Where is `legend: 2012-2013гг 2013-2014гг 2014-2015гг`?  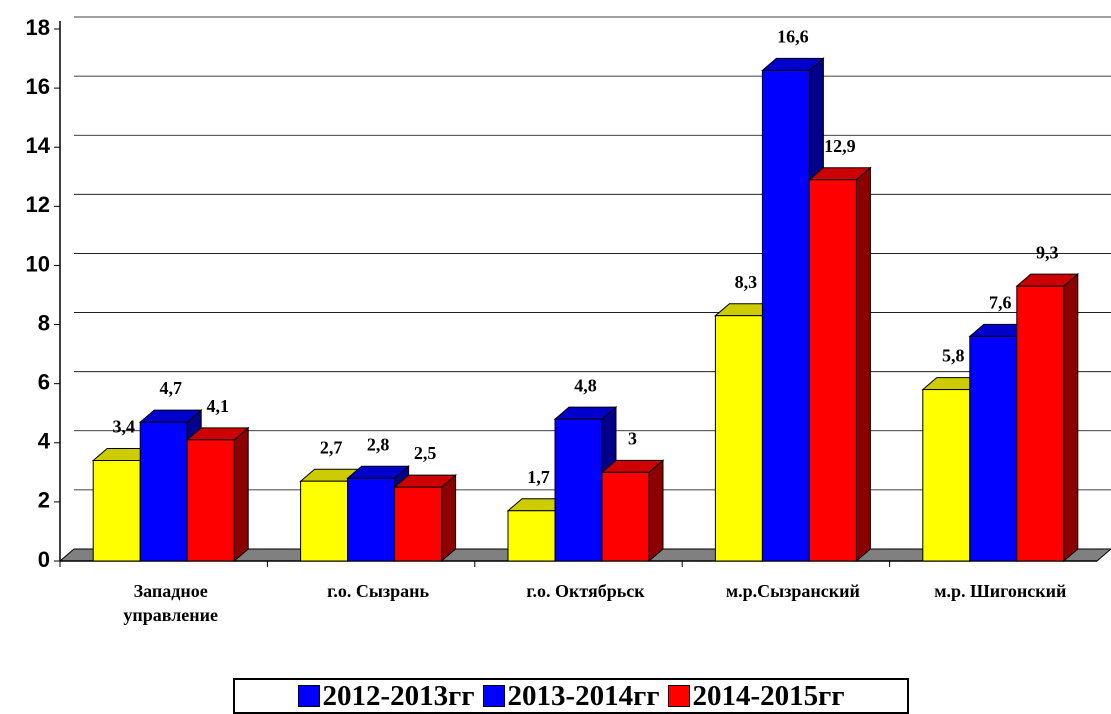
legend: 2012-2013гг 2013-2014гг 2014-2015гг is located at coordinates (571, 696).